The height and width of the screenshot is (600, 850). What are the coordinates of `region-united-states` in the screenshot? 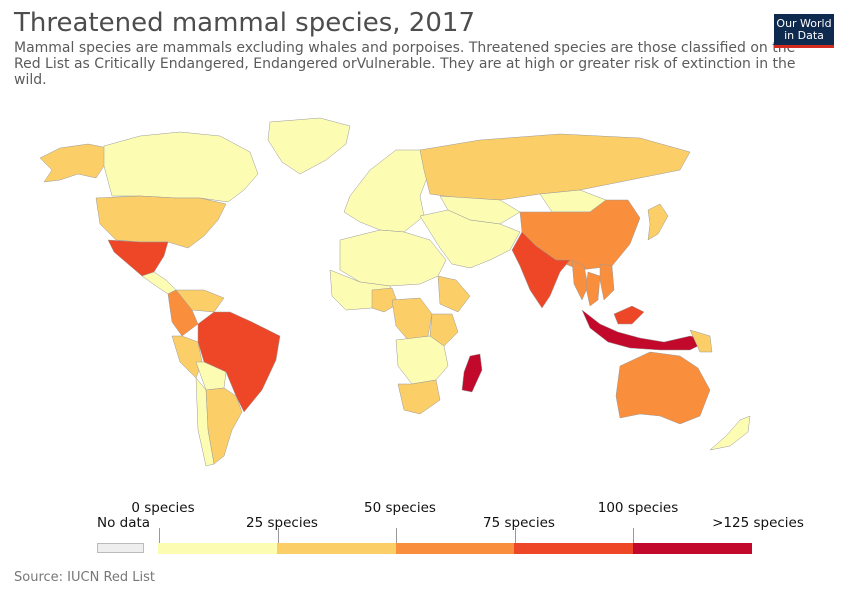 It's located at (161, 222).